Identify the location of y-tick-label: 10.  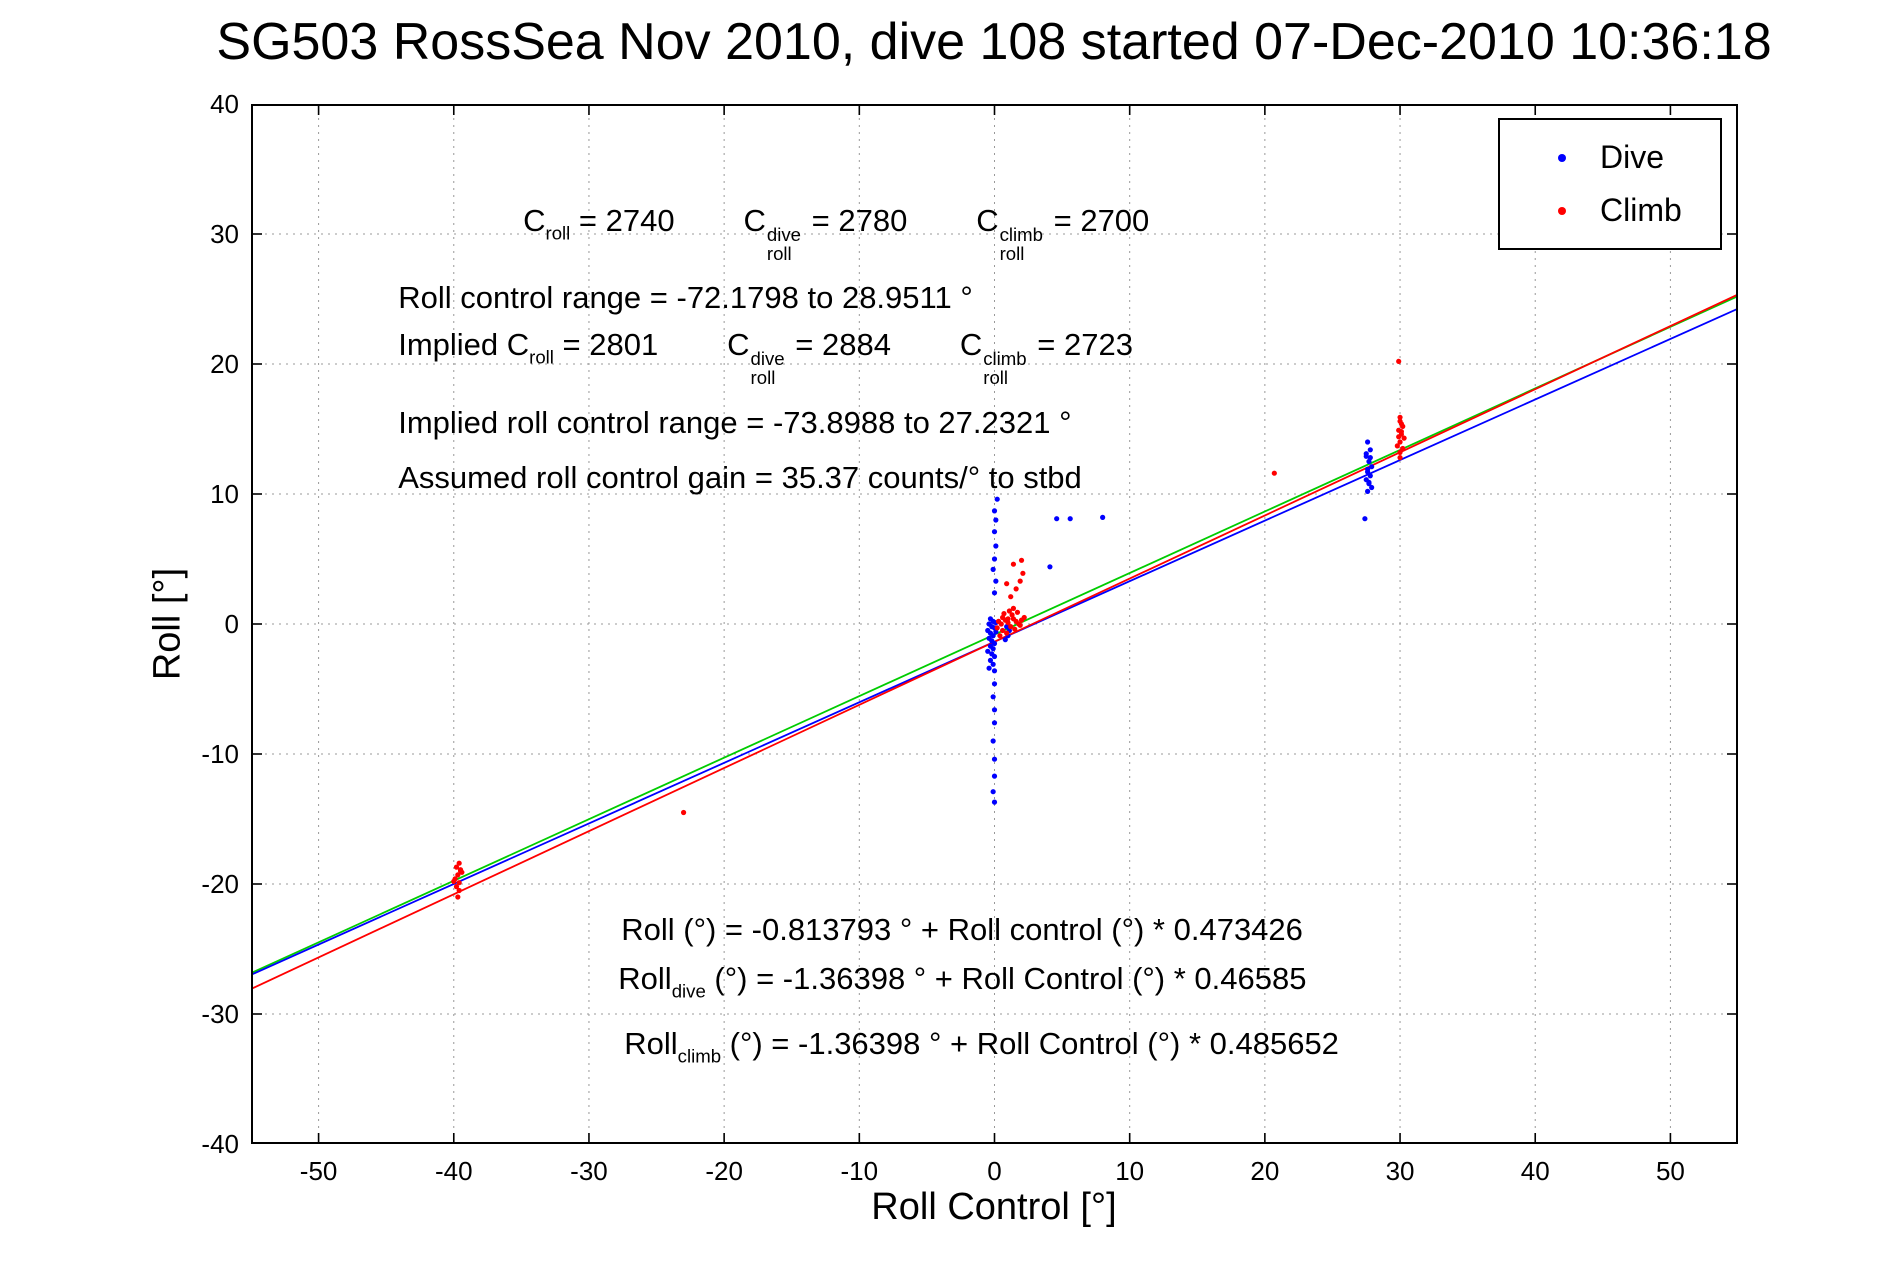
(224, 494).